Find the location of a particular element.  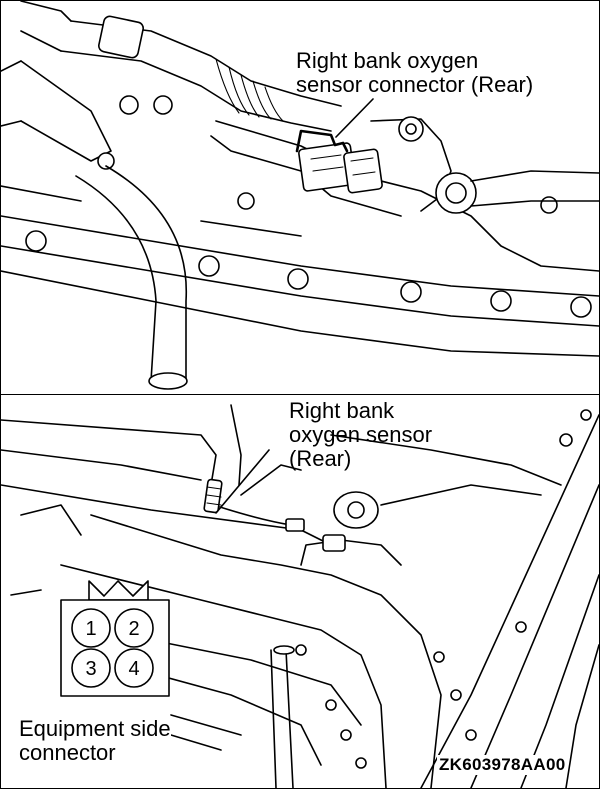

pin-2-circle is located at coordinates (134, 628).